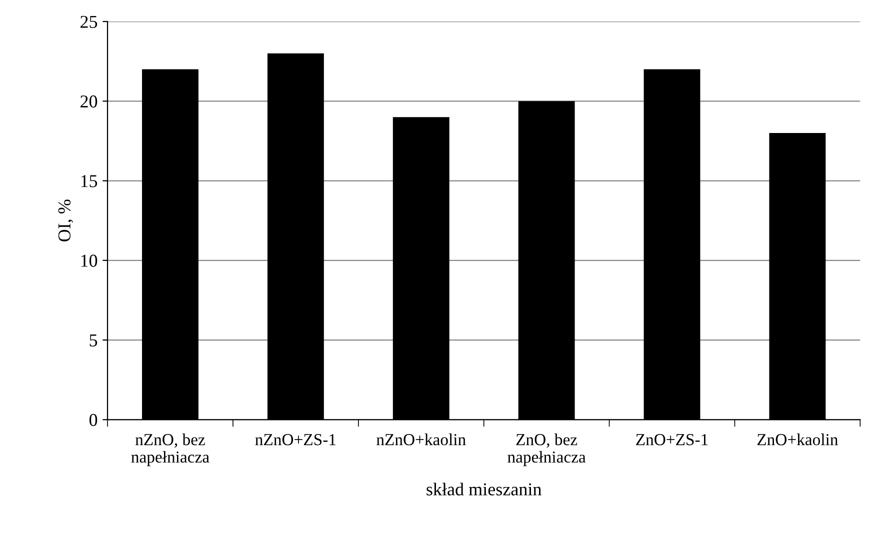 The width and height of the screenshot is (896, 538). Describe the element at coordinates (89, 101) in the screenshot. I see `y-tick-label: 20` at that location.